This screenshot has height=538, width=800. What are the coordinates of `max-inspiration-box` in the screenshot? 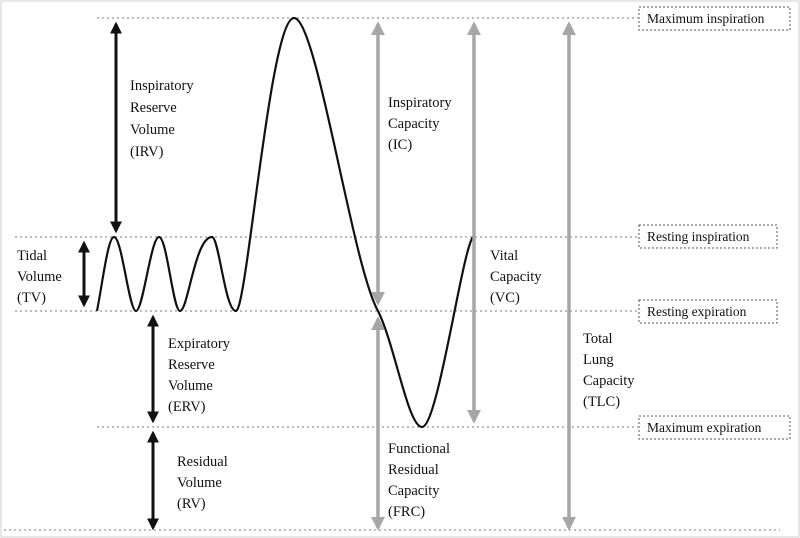 It's located at (714, 18).